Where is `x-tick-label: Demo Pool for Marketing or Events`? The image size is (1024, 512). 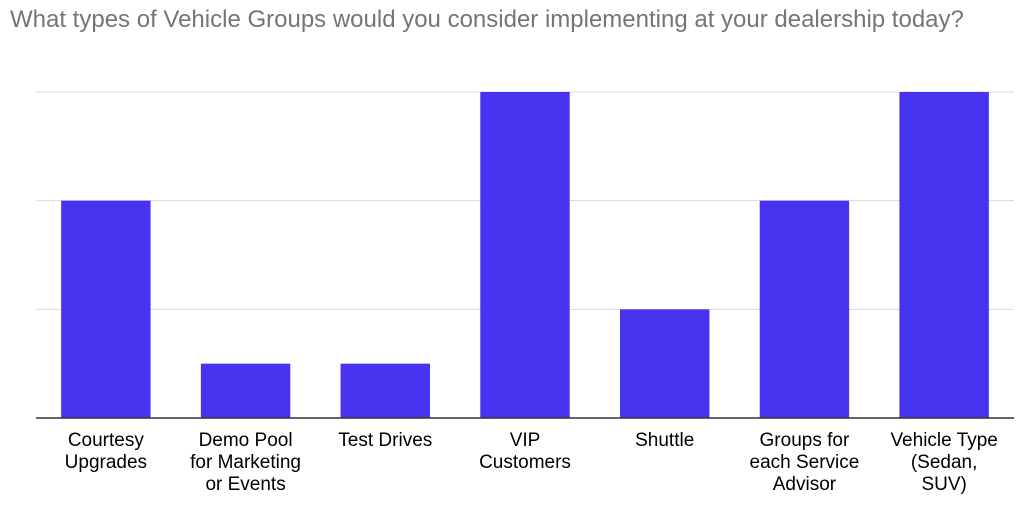 x-tick-label: Demo Pool for Marketing or Events is located at coordinates (245, 462).